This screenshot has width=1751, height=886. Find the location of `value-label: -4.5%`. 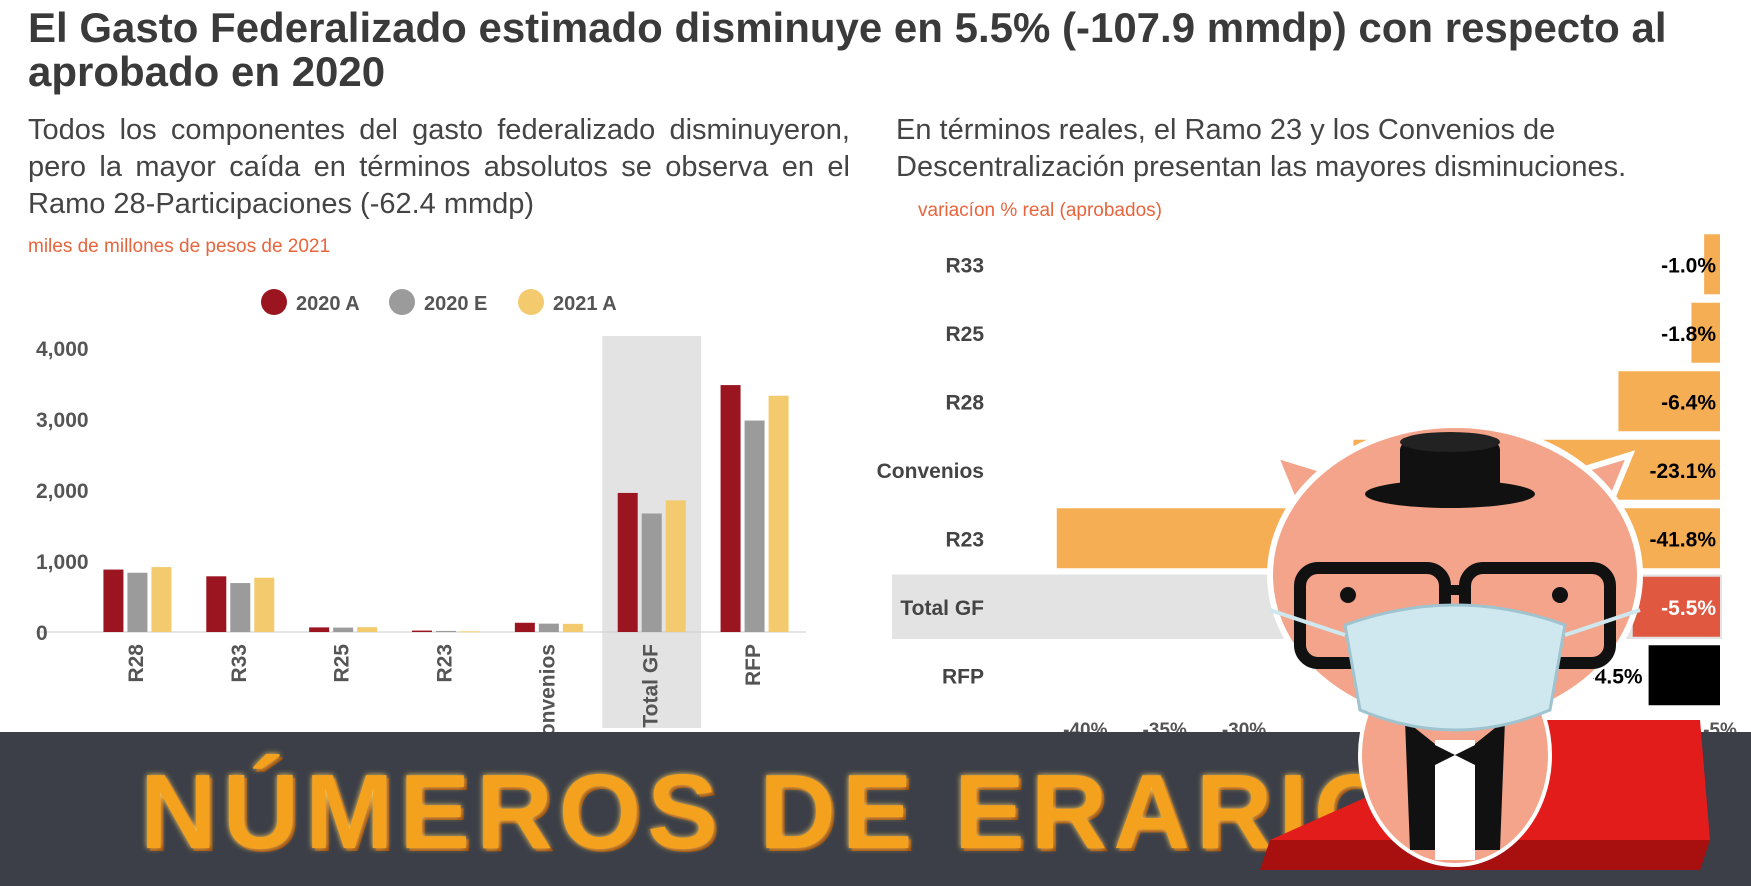

value-label: -4.5% is located at coordinates (1615, 676).